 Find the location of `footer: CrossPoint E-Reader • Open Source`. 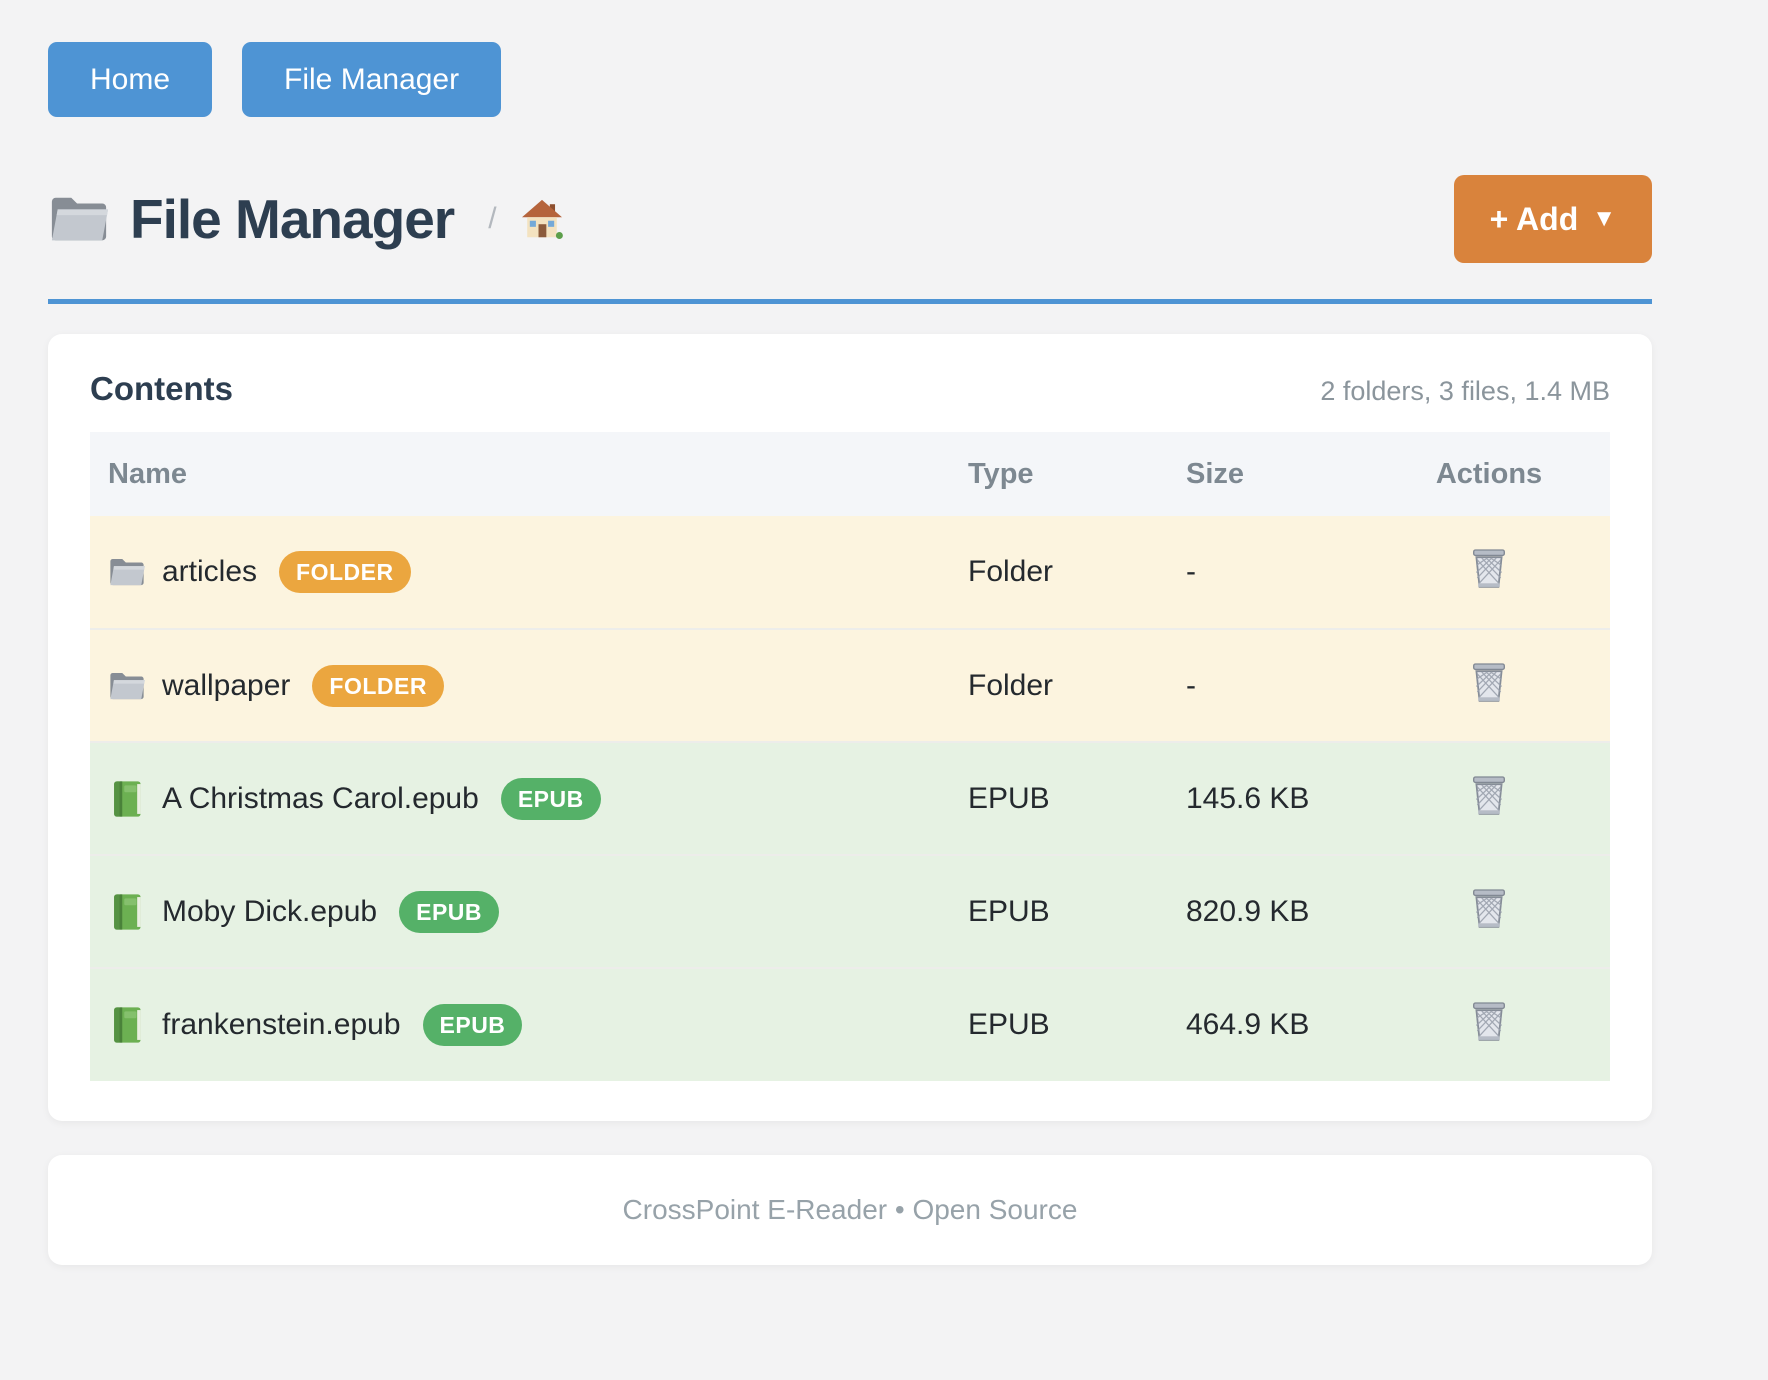

footer: CrossPoint E-Reader • Open Source is located at coordinates (850, 1210).